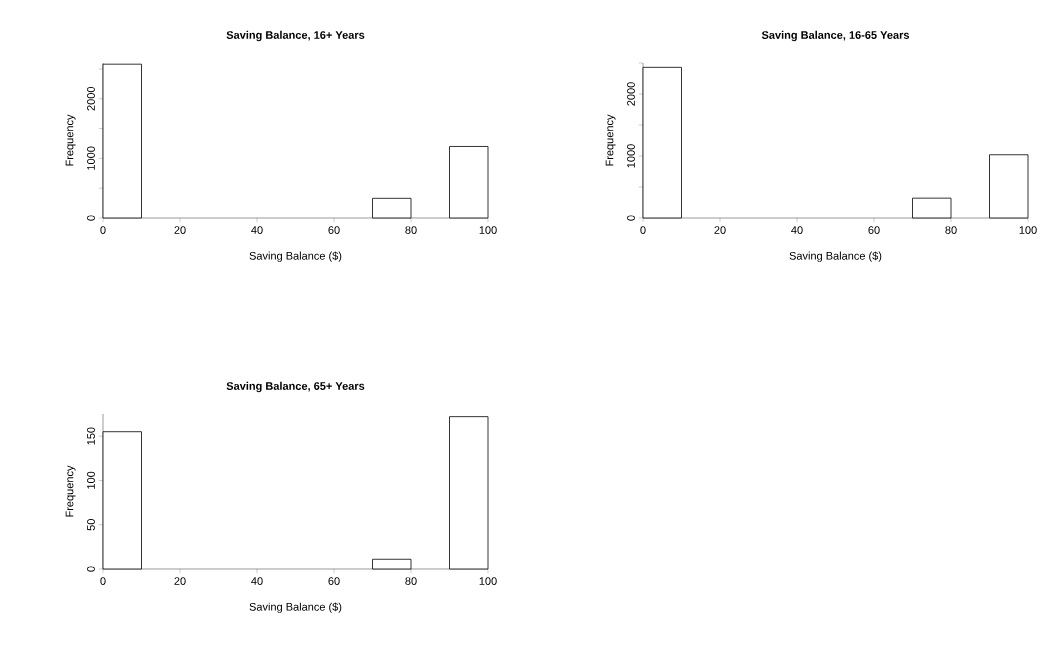 This screenshot has height=661, width=1046. What do you see at coordinates (835, 36) in the screenshot?
I see `chart-title: Saving Balance, 16-65 Years` at bounding box center [835, 36].